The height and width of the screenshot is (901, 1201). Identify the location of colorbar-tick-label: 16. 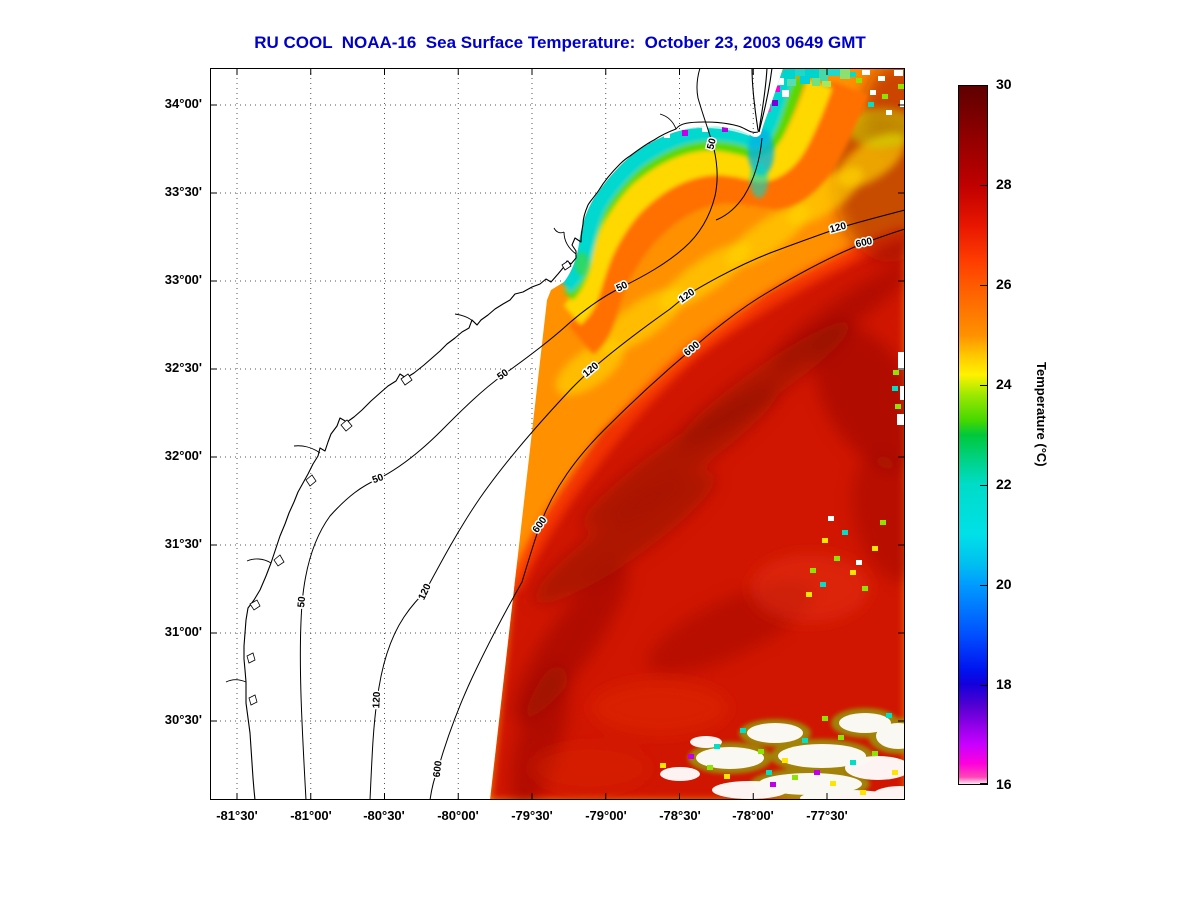
(1004, 784).